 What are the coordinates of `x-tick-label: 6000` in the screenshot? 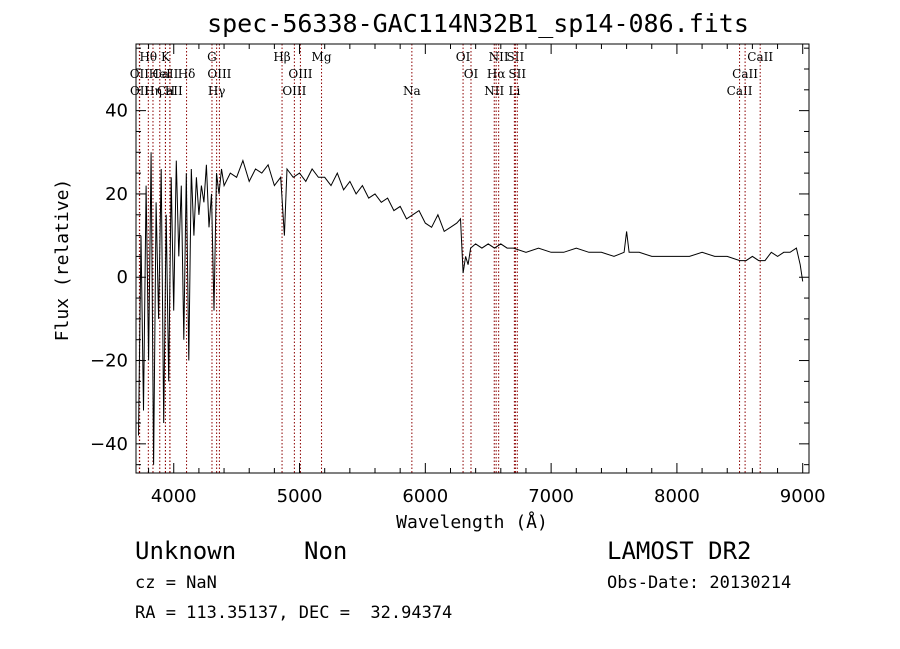 It's located at (425, 496).